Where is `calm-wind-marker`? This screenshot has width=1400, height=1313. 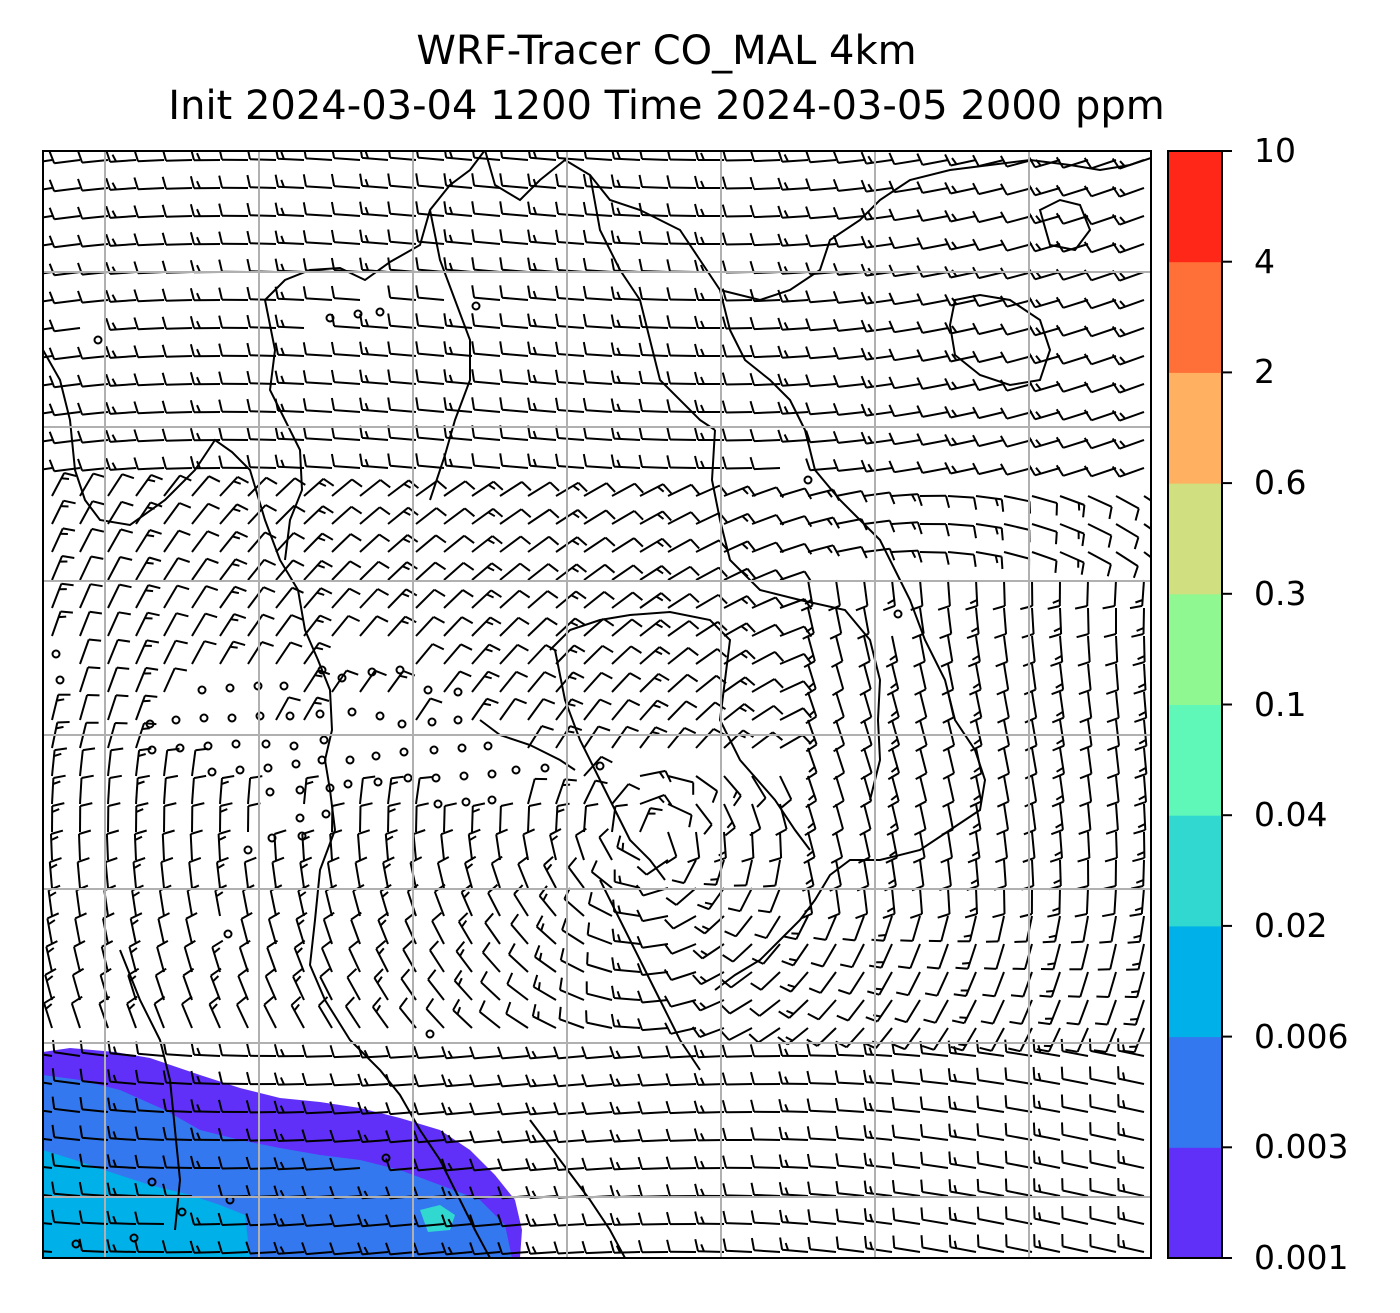
calm-wind-marker is located at coordinates (182, 1212).